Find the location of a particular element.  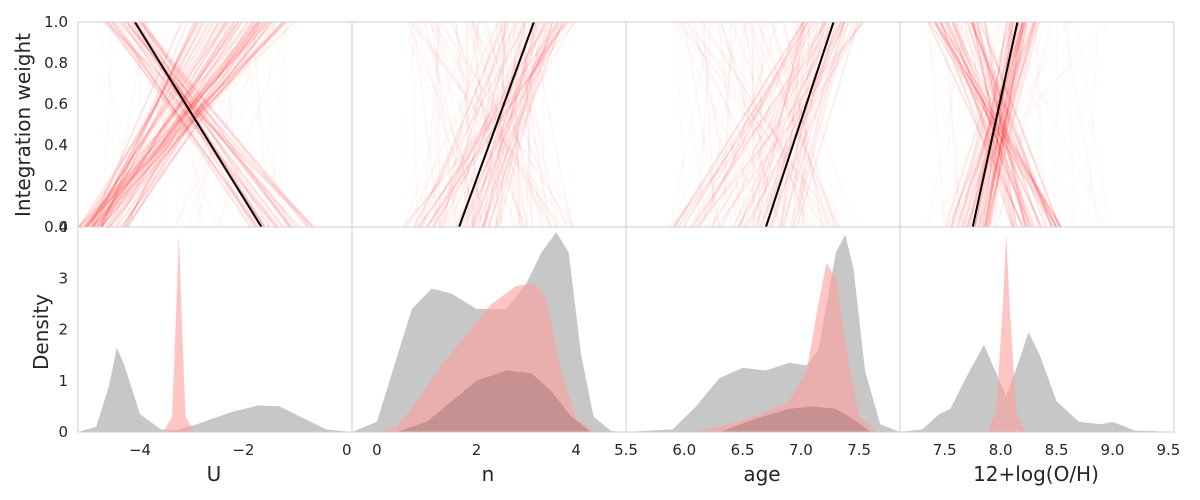

x-tick-label: 6.5 is located at coordinates (743, 450).